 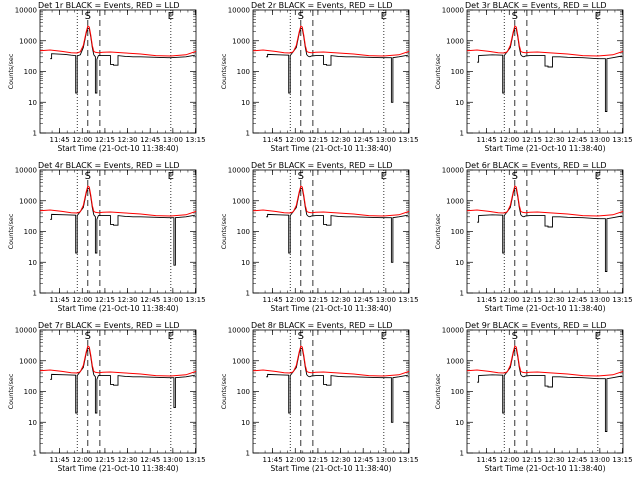 What do you see at coordinates (322, 325) in the screenshot?
I see `panel-title: Det 8r BLACK = Events, RED = LLD` at bounding box center [322, 325].